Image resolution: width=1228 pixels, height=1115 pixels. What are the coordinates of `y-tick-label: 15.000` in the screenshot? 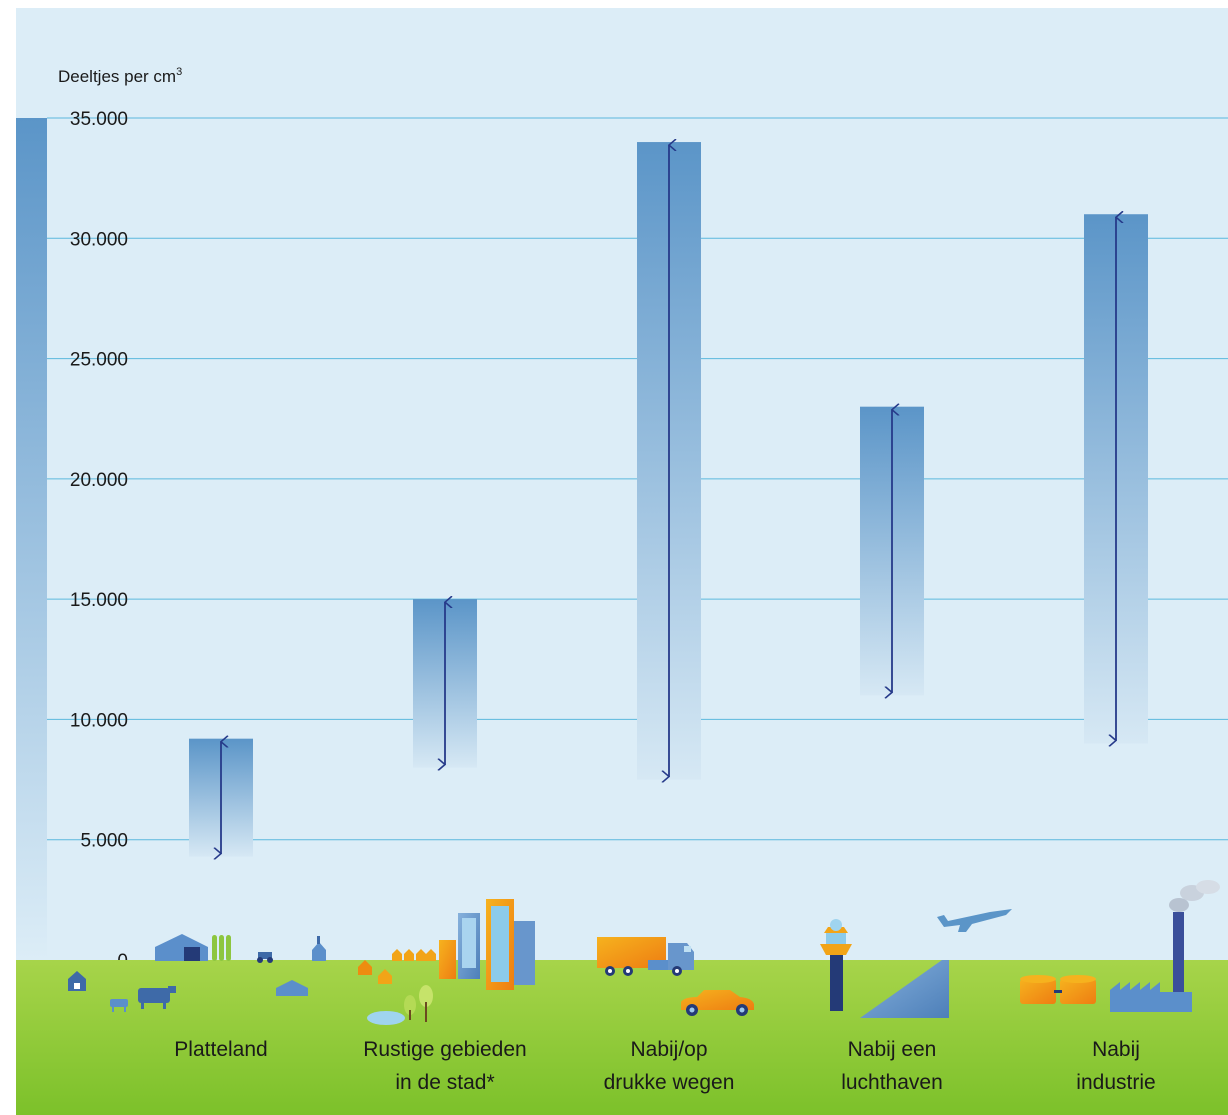 It's located at (99, 600).